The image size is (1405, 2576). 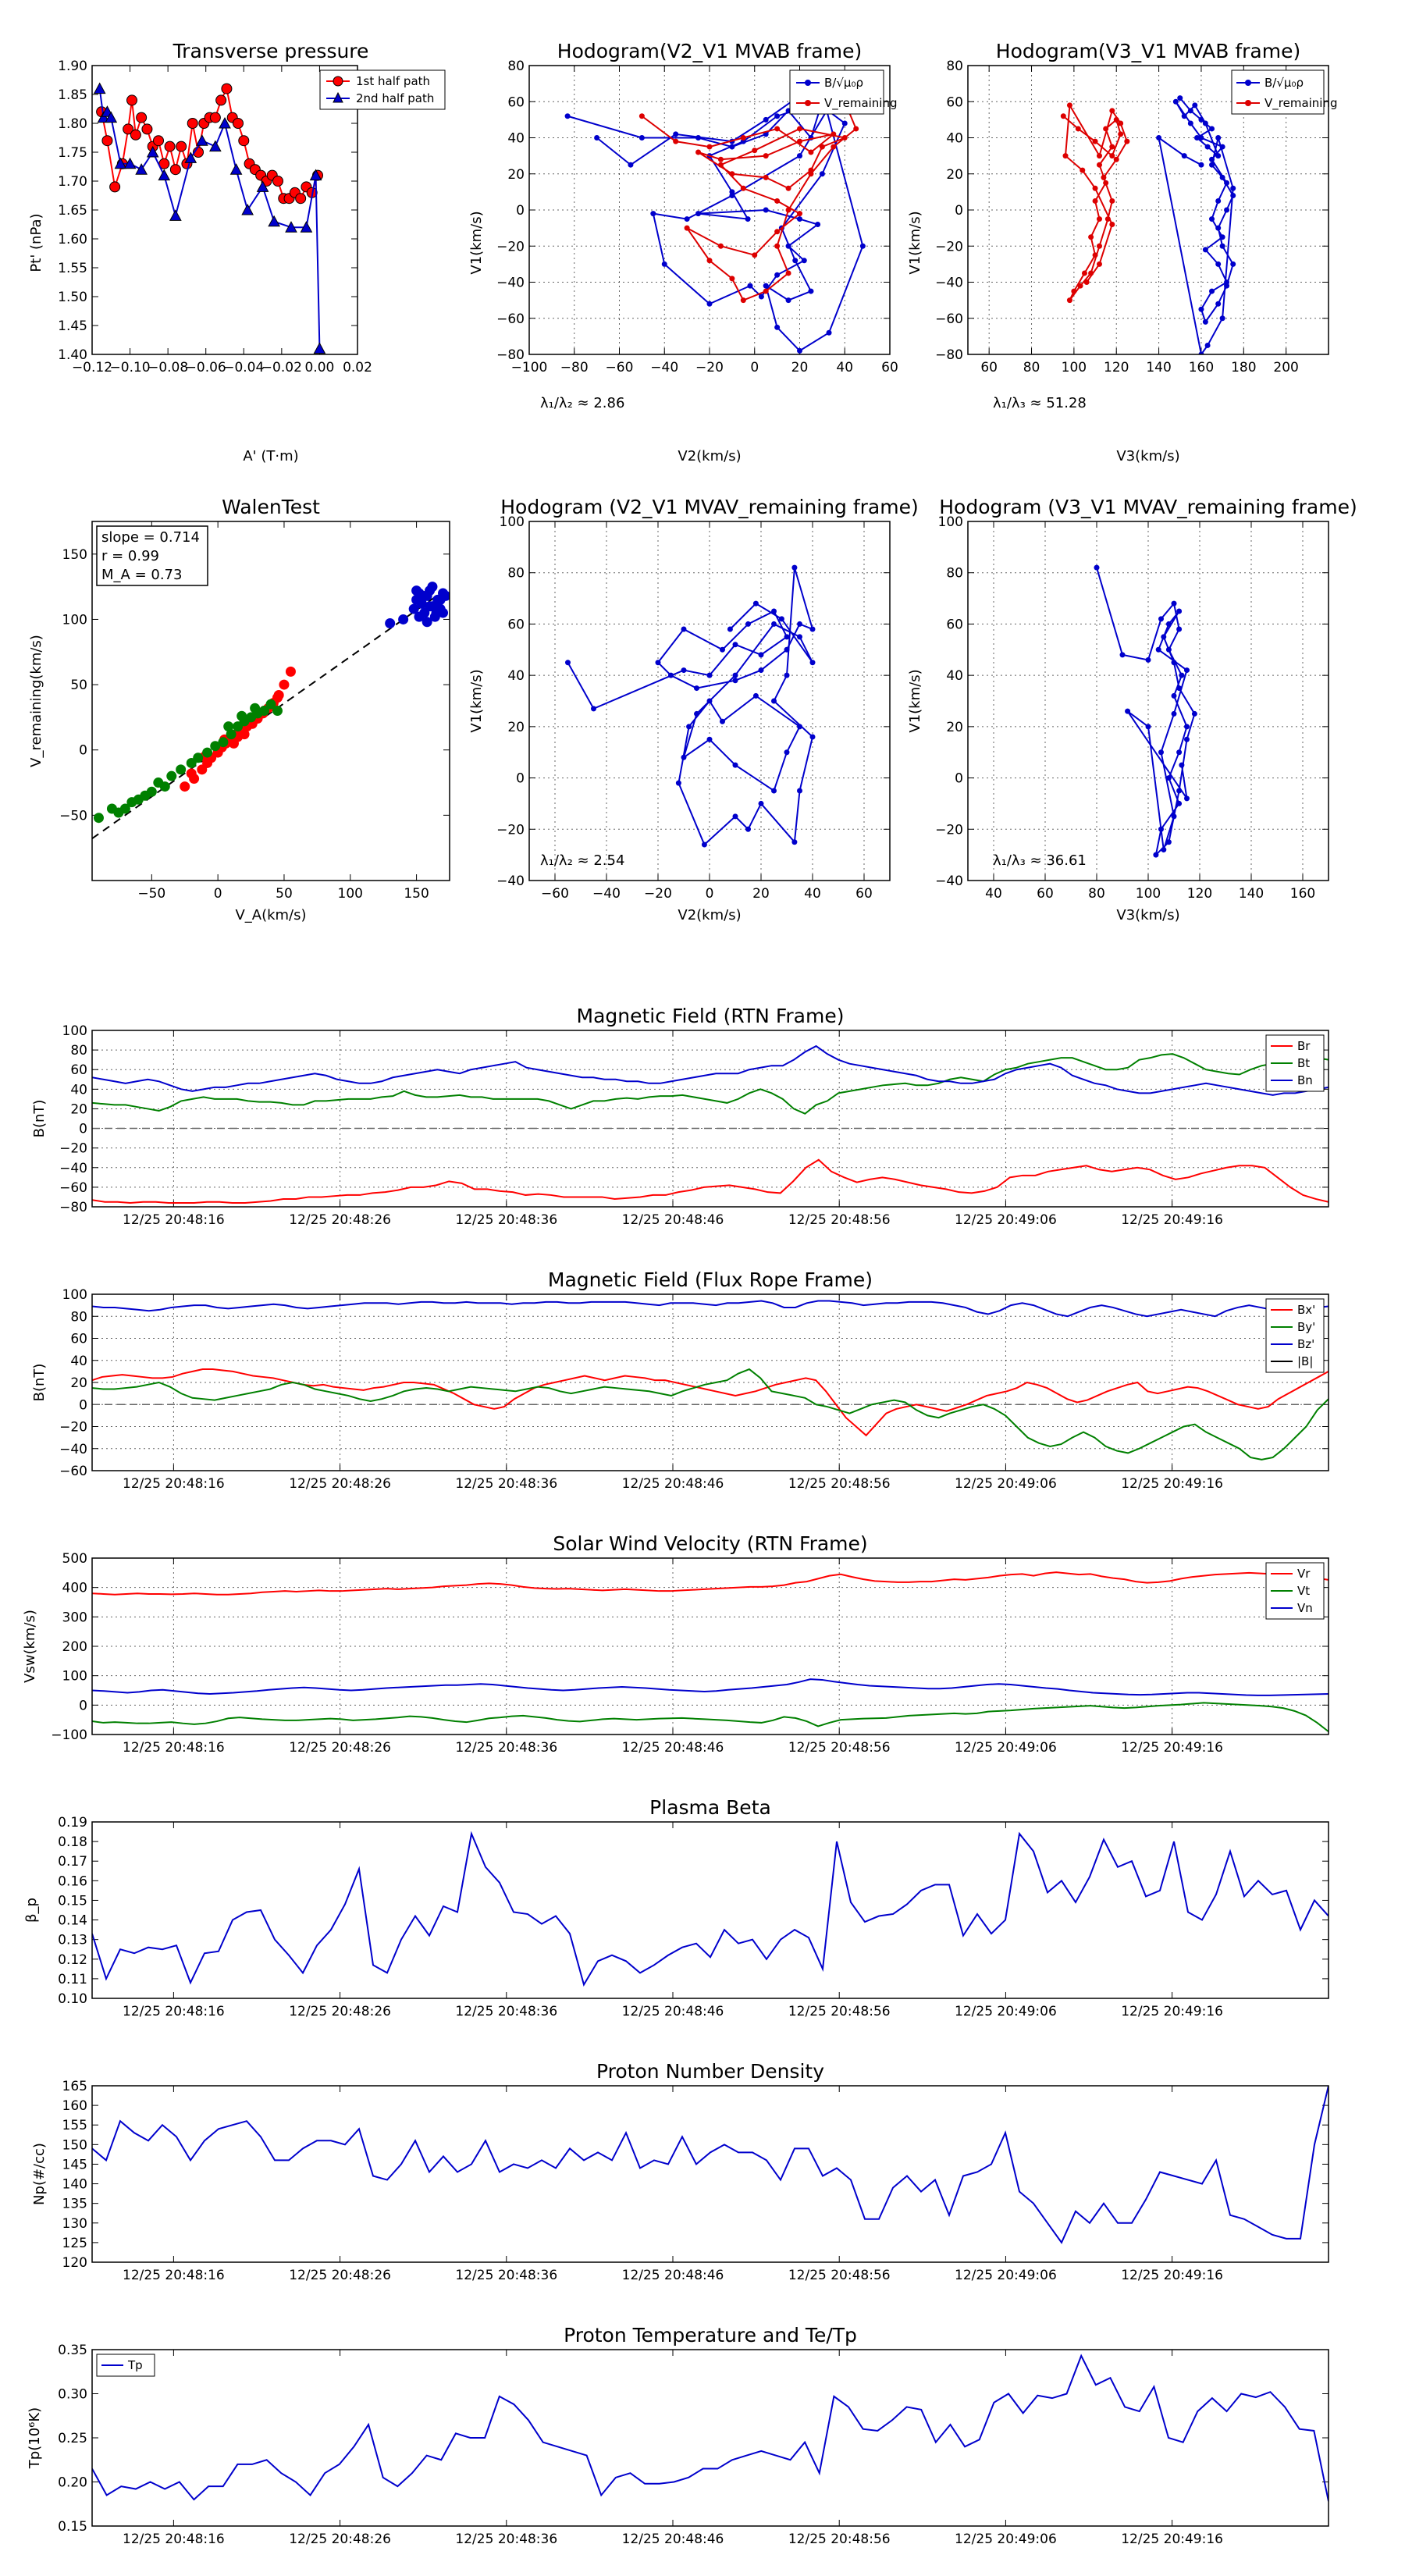 I want to click on legend-marker-v, so click(x=1248, y=103).